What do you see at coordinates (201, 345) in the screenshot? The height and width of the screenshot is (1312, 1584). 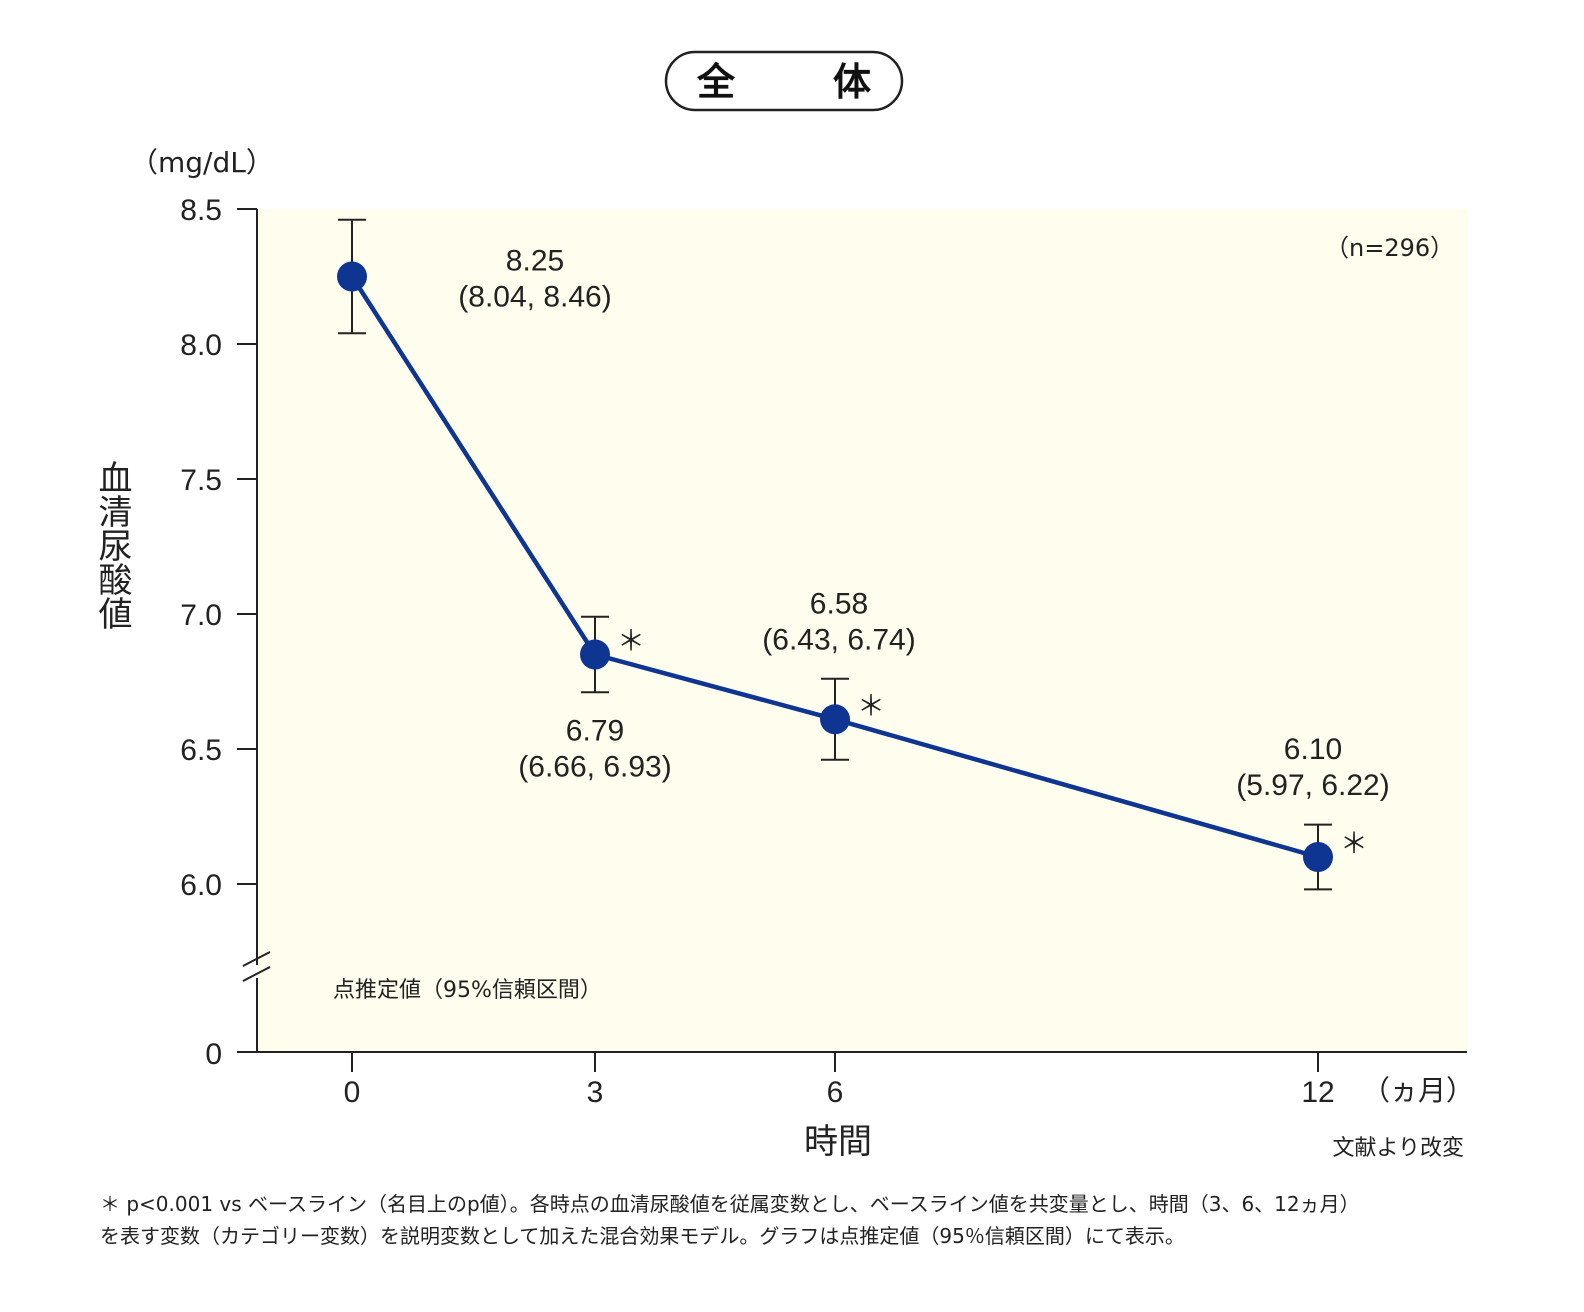 I see `y-tick-label: 8.0` at bounding box center [201, 345].